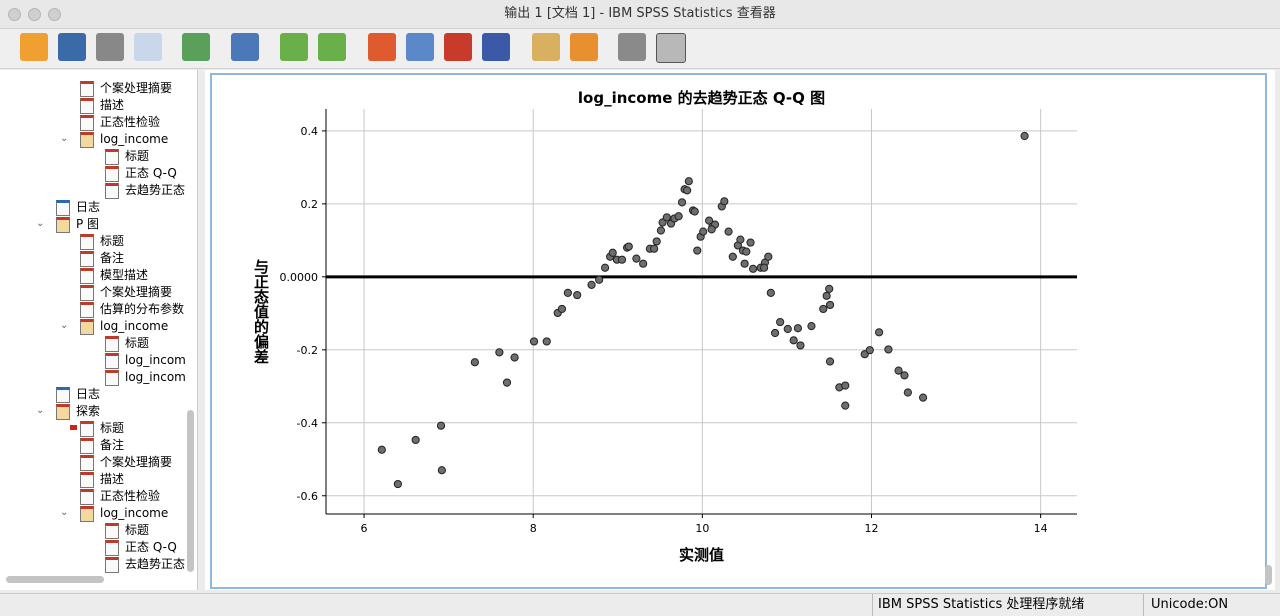  I want to click on status-message: IBM SPSS Statistics 处理程序就绪, so click(1007, 605).